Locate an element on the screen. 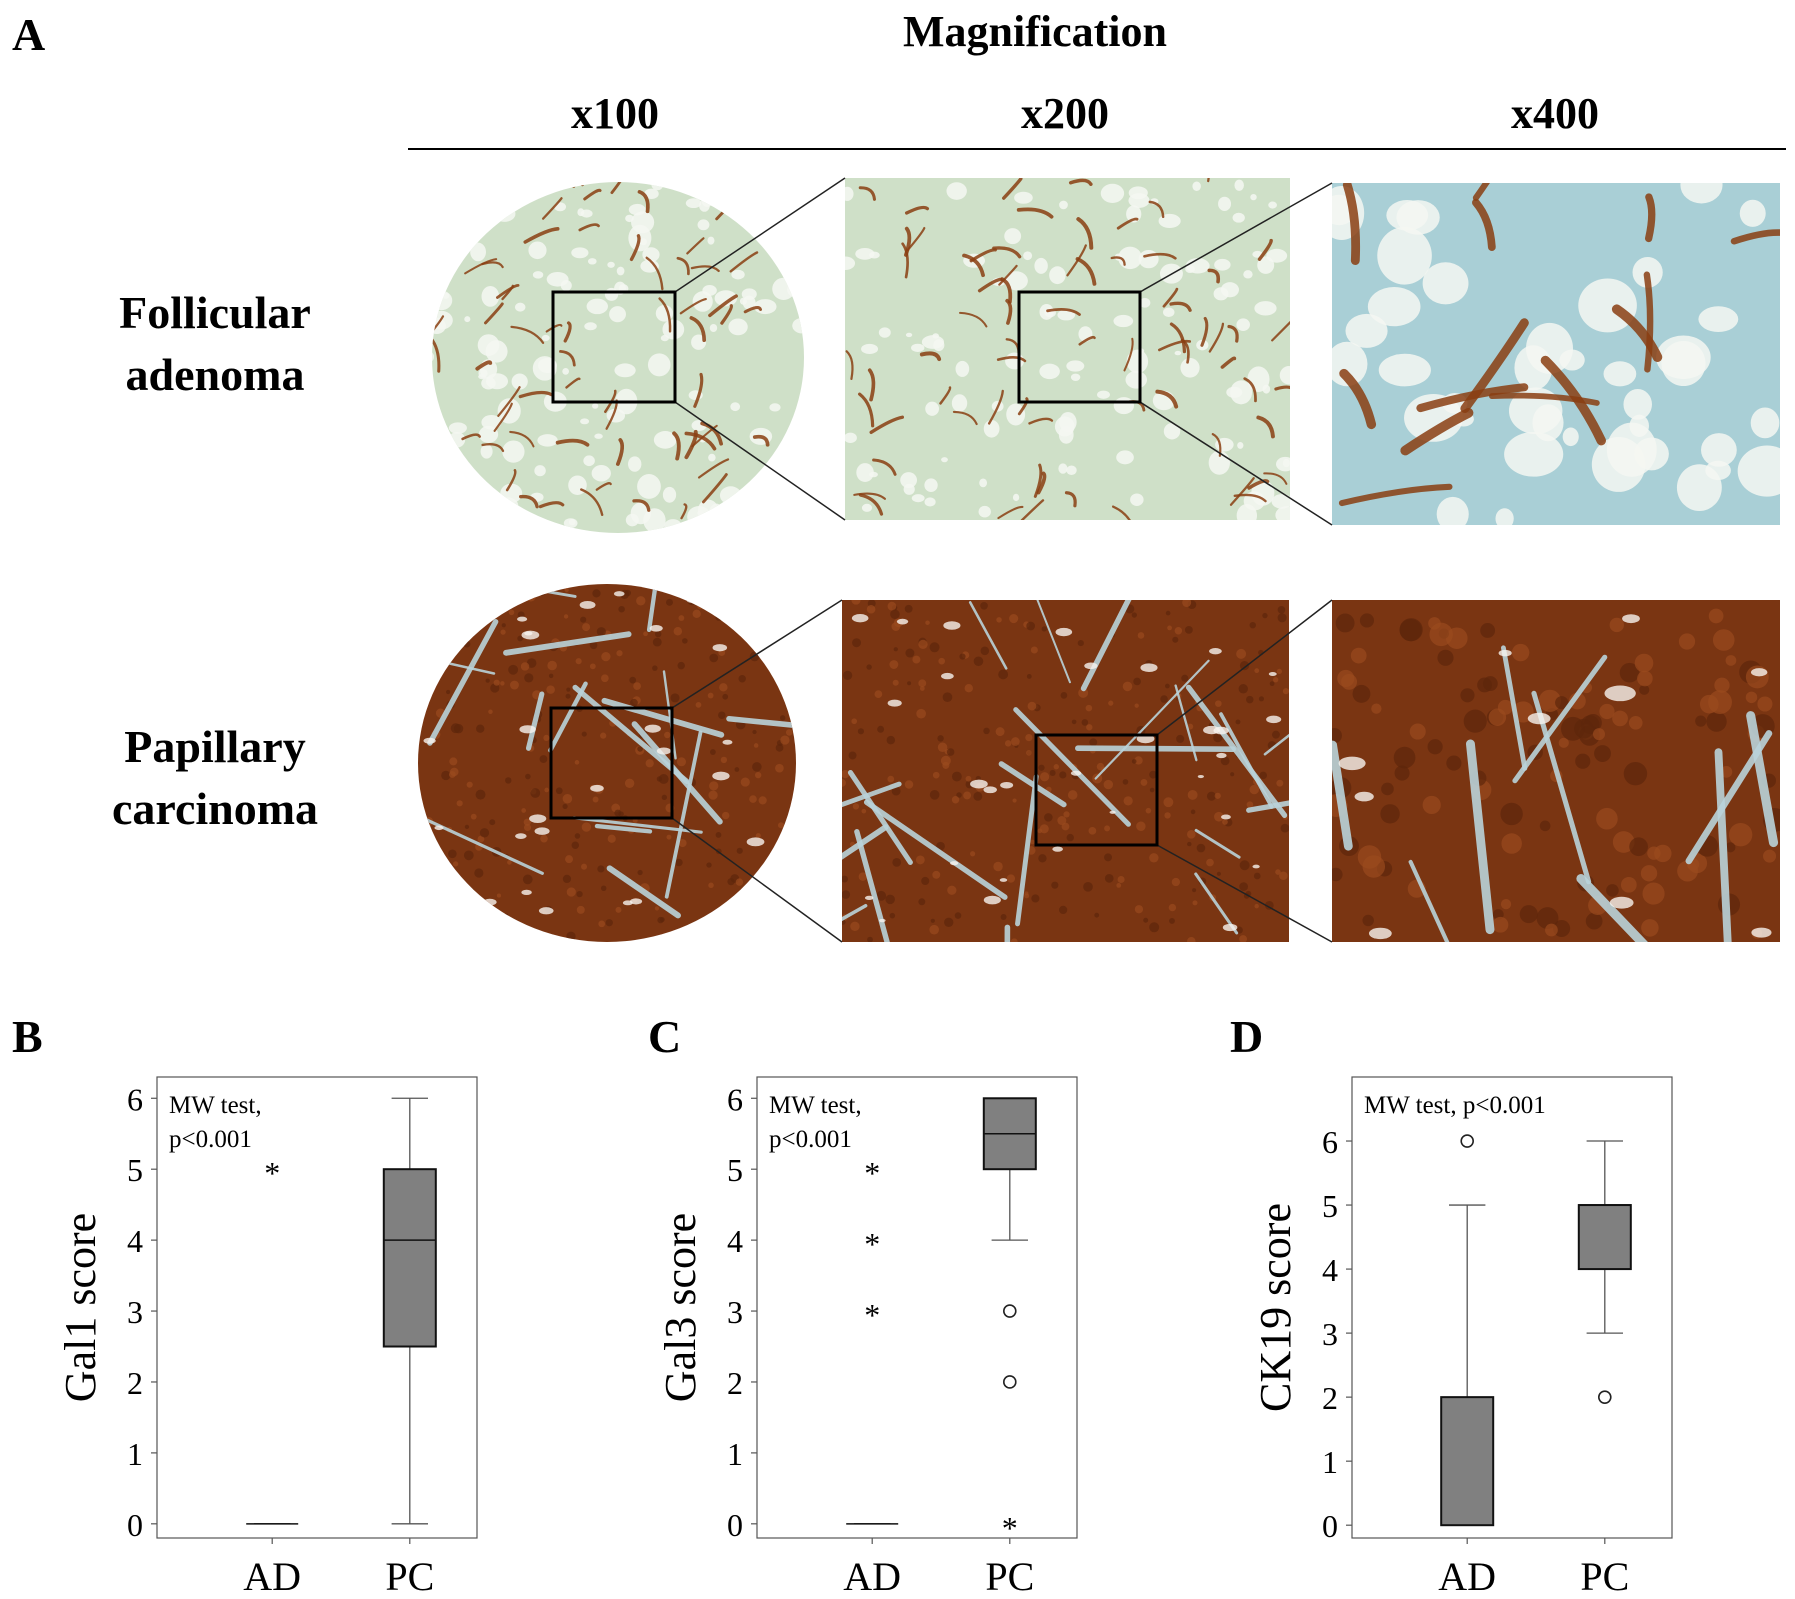  outlier-marker is located at coordinates (1467, 1141).